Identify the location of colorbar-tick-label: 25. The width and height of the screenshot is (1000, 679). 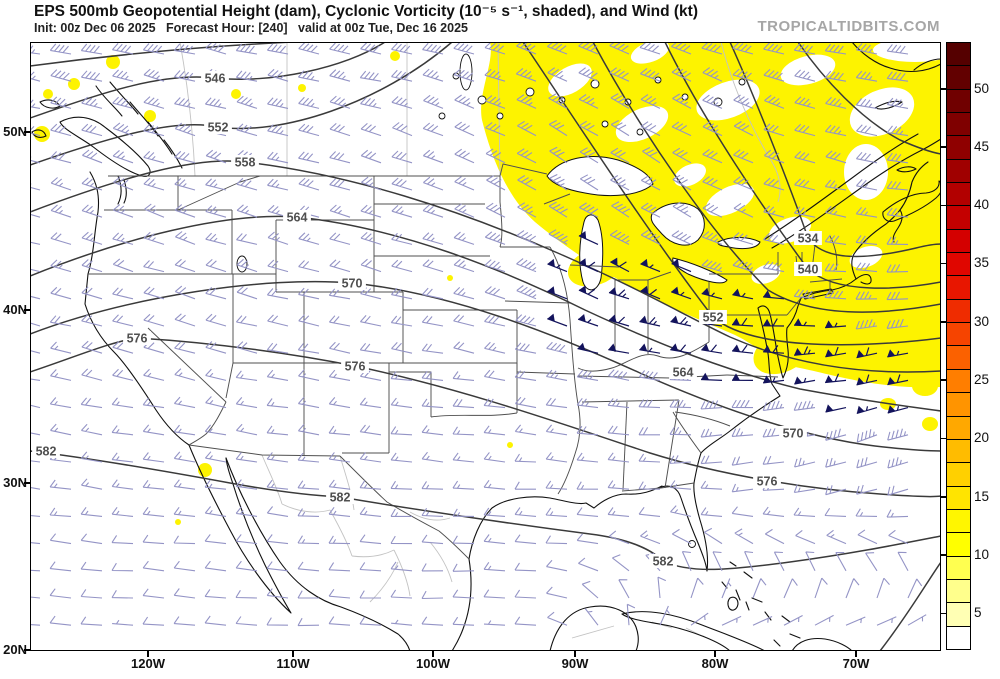
(982, 379).